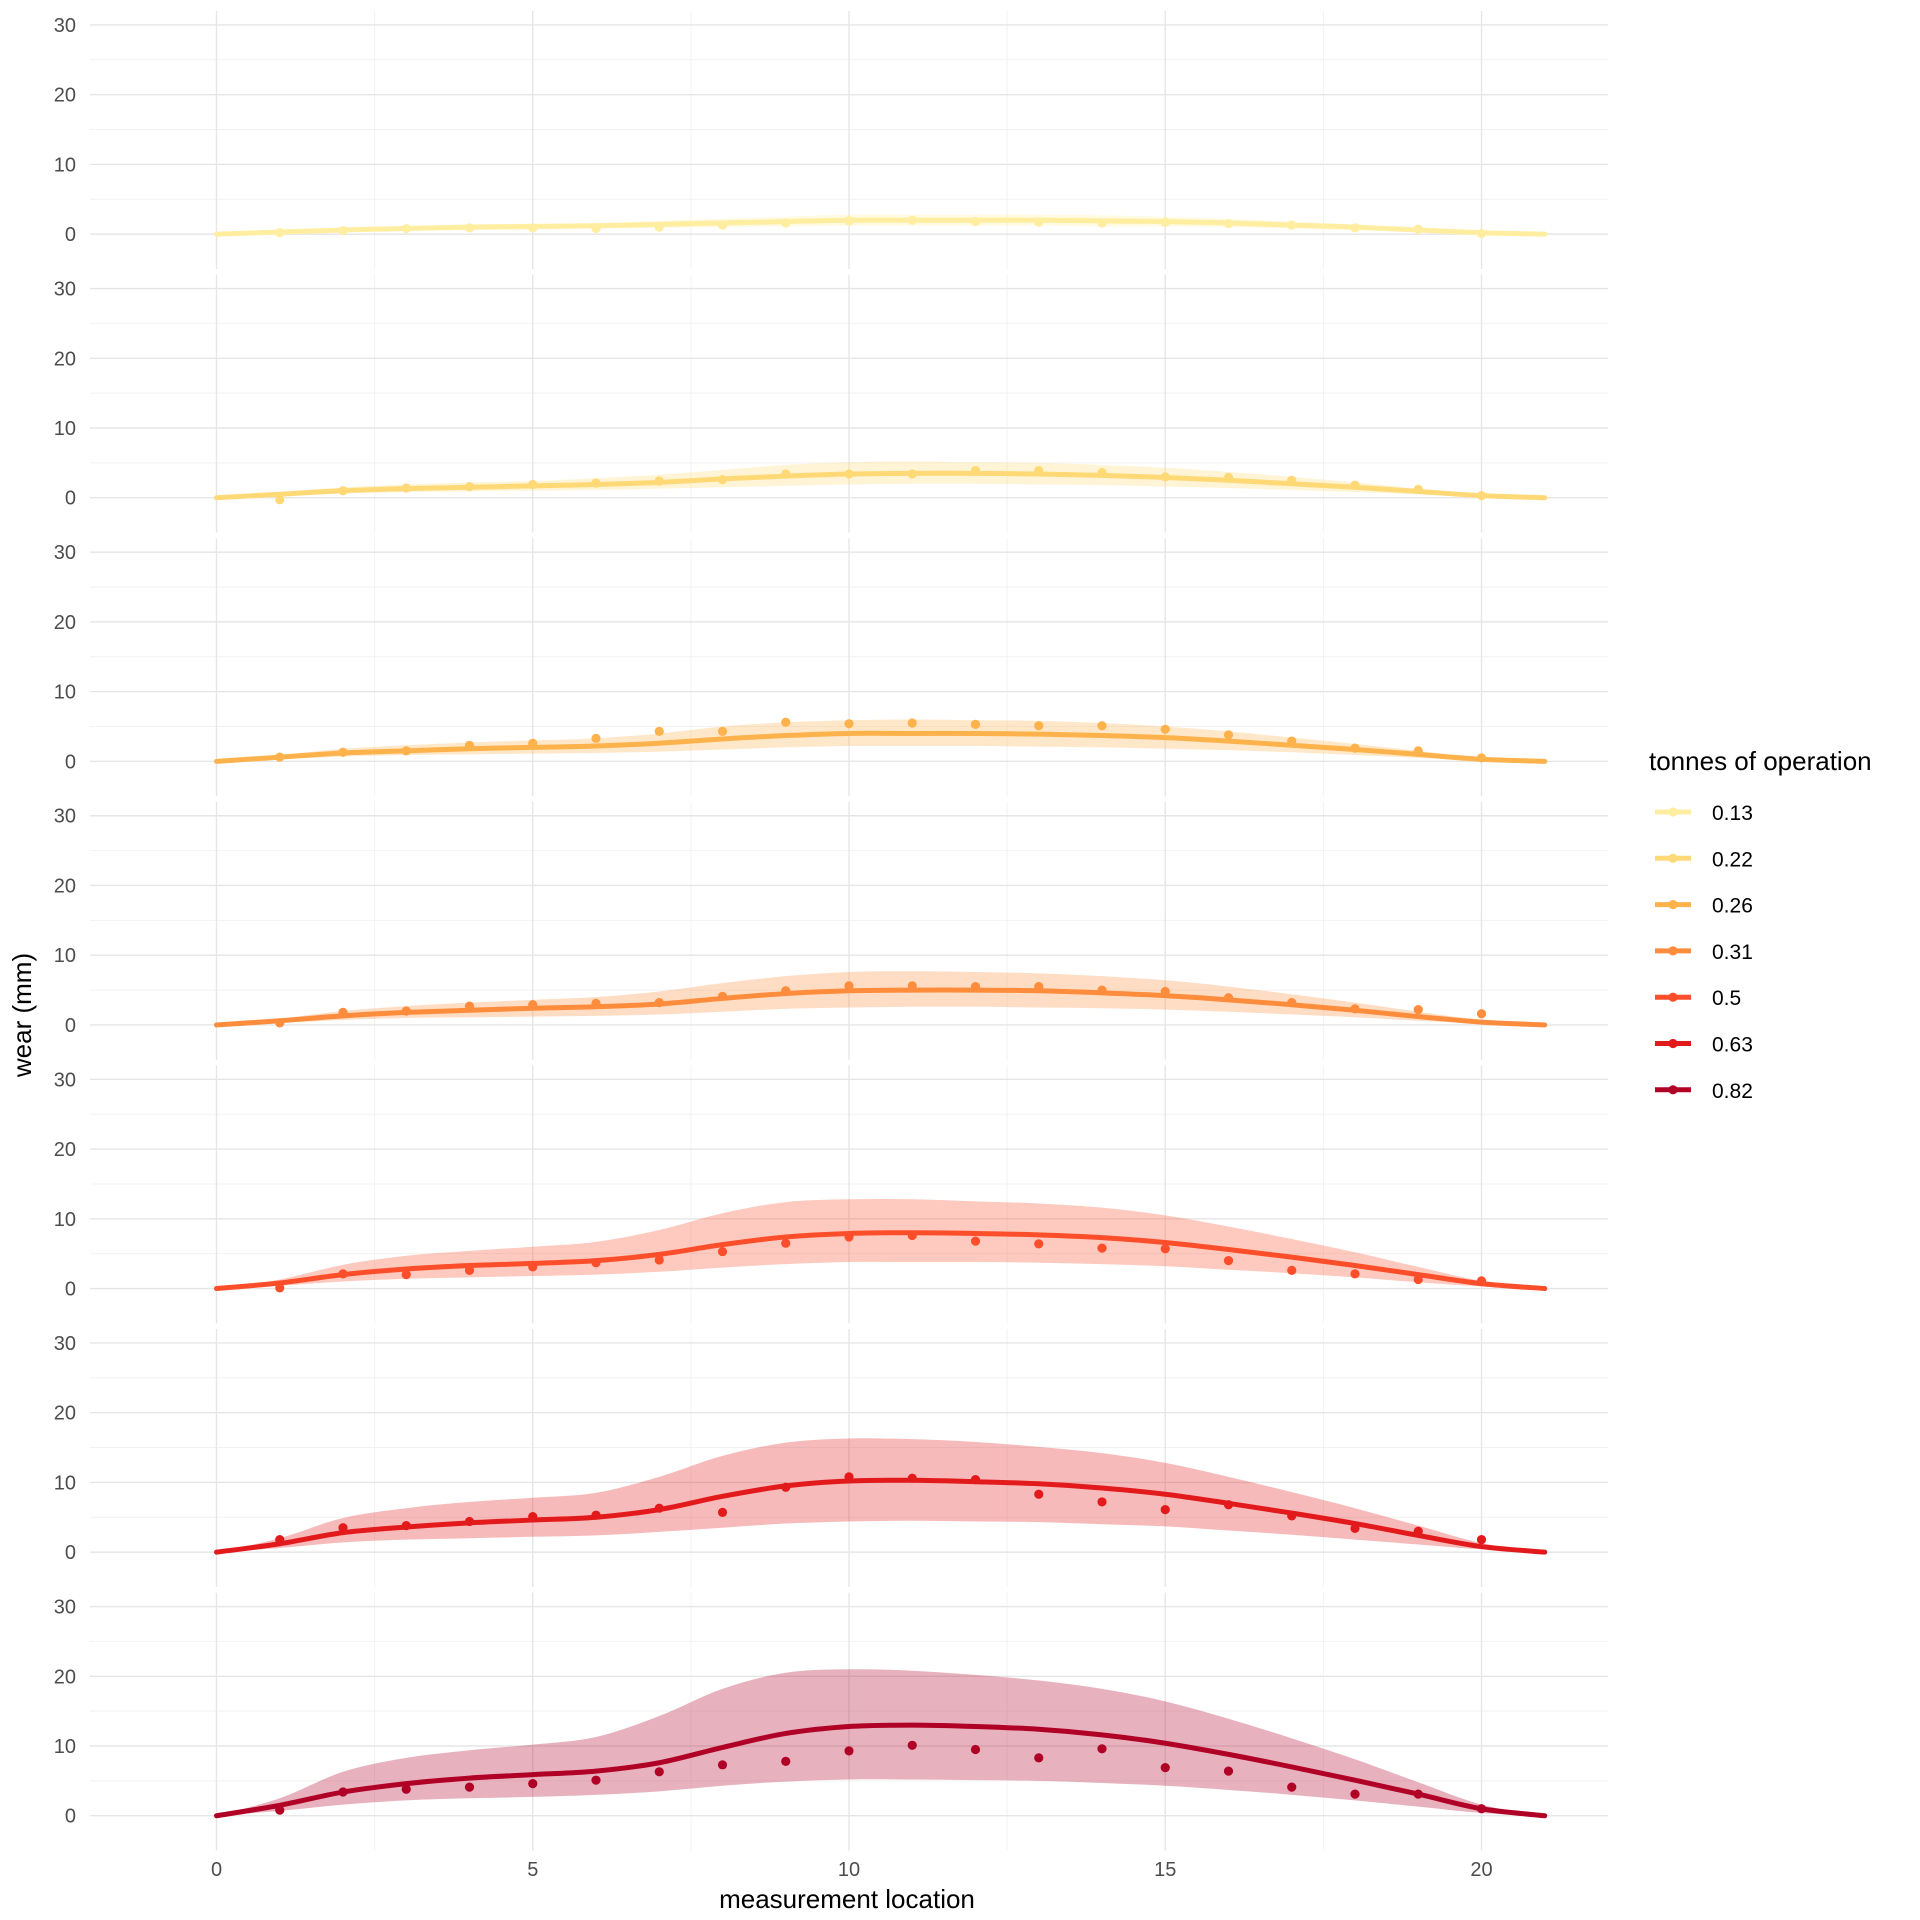 The width and height of the screenshot is (1920, 1920). I want to click on x-tick-label: 0, so click(216, 1870).